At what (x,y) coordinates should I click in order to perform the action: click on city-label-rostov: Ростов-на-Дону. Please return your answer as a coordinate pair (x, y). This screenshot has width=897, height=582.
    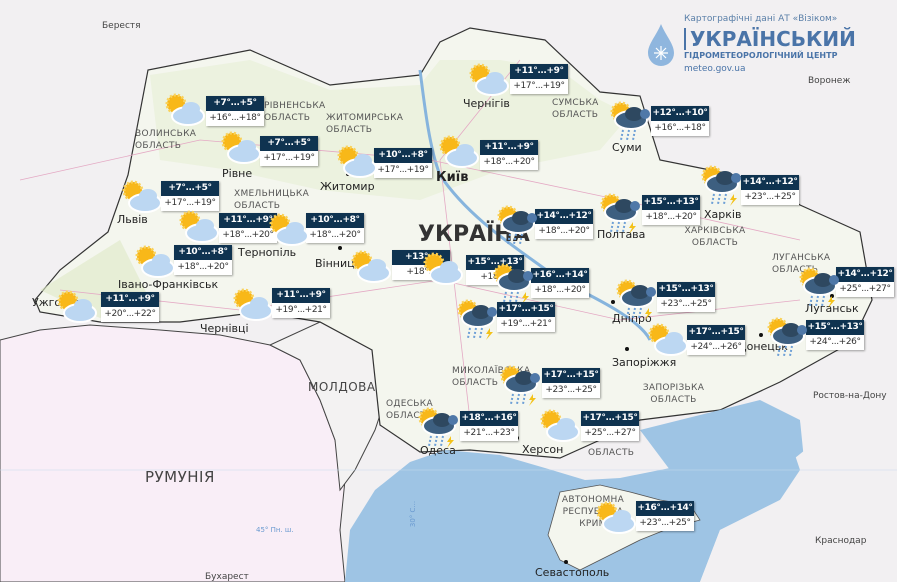
    Looking at the image, I should click on (850, 396).